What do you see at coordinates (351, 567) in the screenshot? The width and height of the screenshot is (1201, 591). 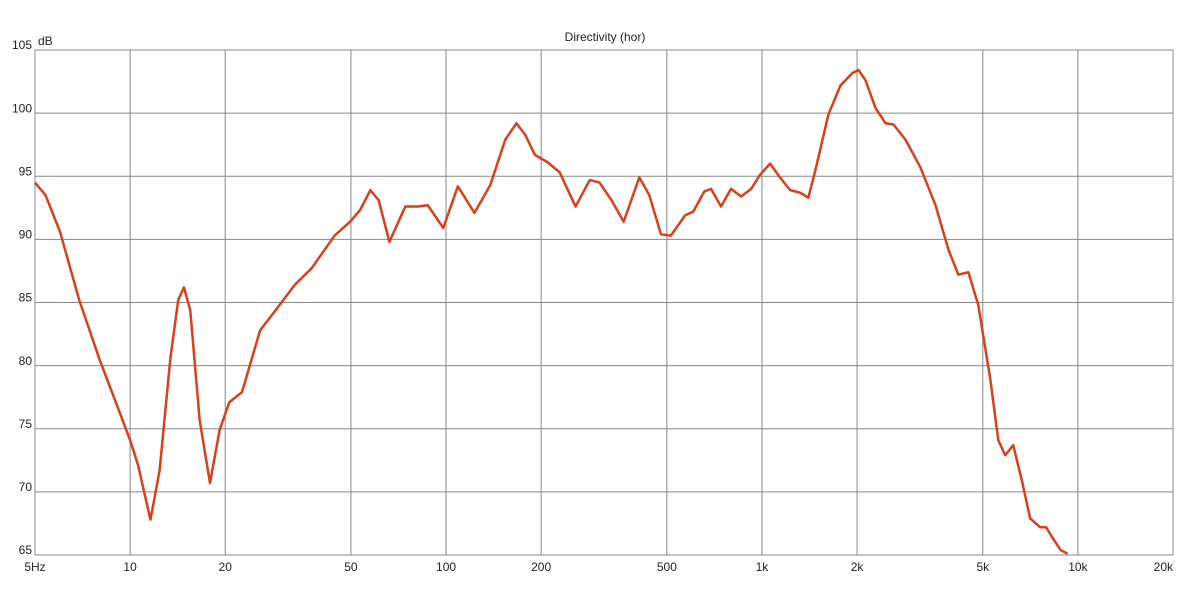 I see `x-tick-label: 50` at bounding box center [351, 567].